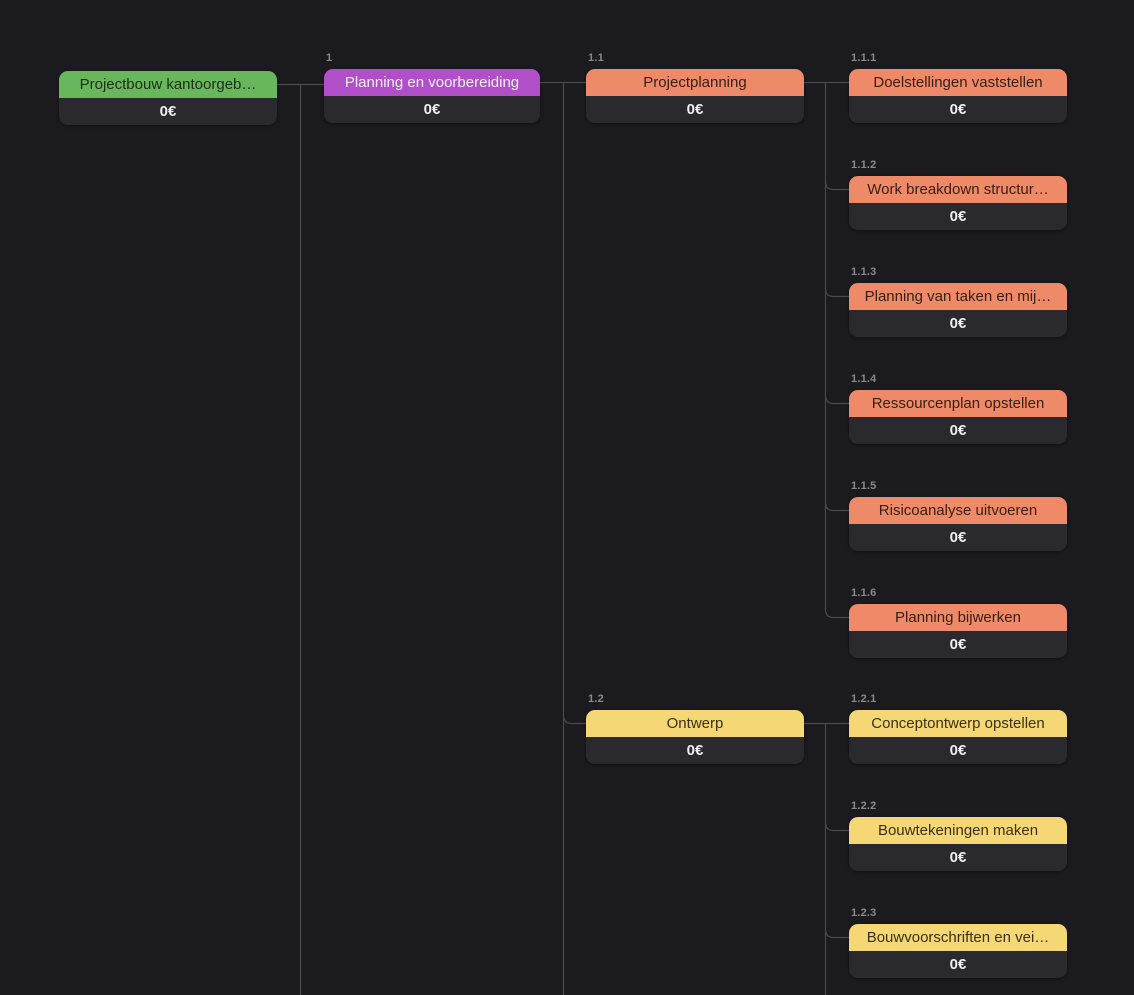 The image size is (1134, 995). I want to click on wbs-node-1-1: 1.1 Projectplanning 0€, so click(695, 87).